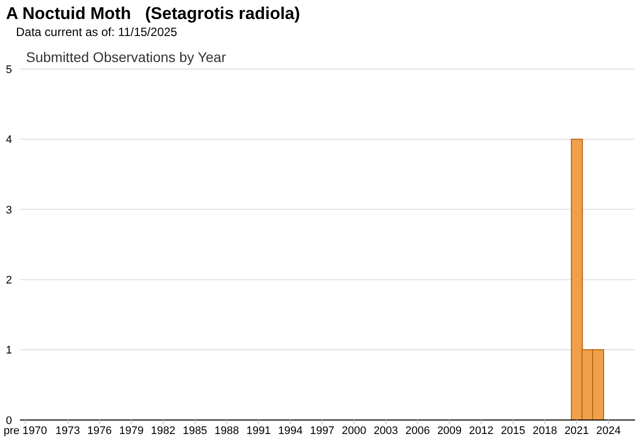 This screenshot has height=442, width=640. I want to click on x-tick-label: 1994, so click(290, 430).